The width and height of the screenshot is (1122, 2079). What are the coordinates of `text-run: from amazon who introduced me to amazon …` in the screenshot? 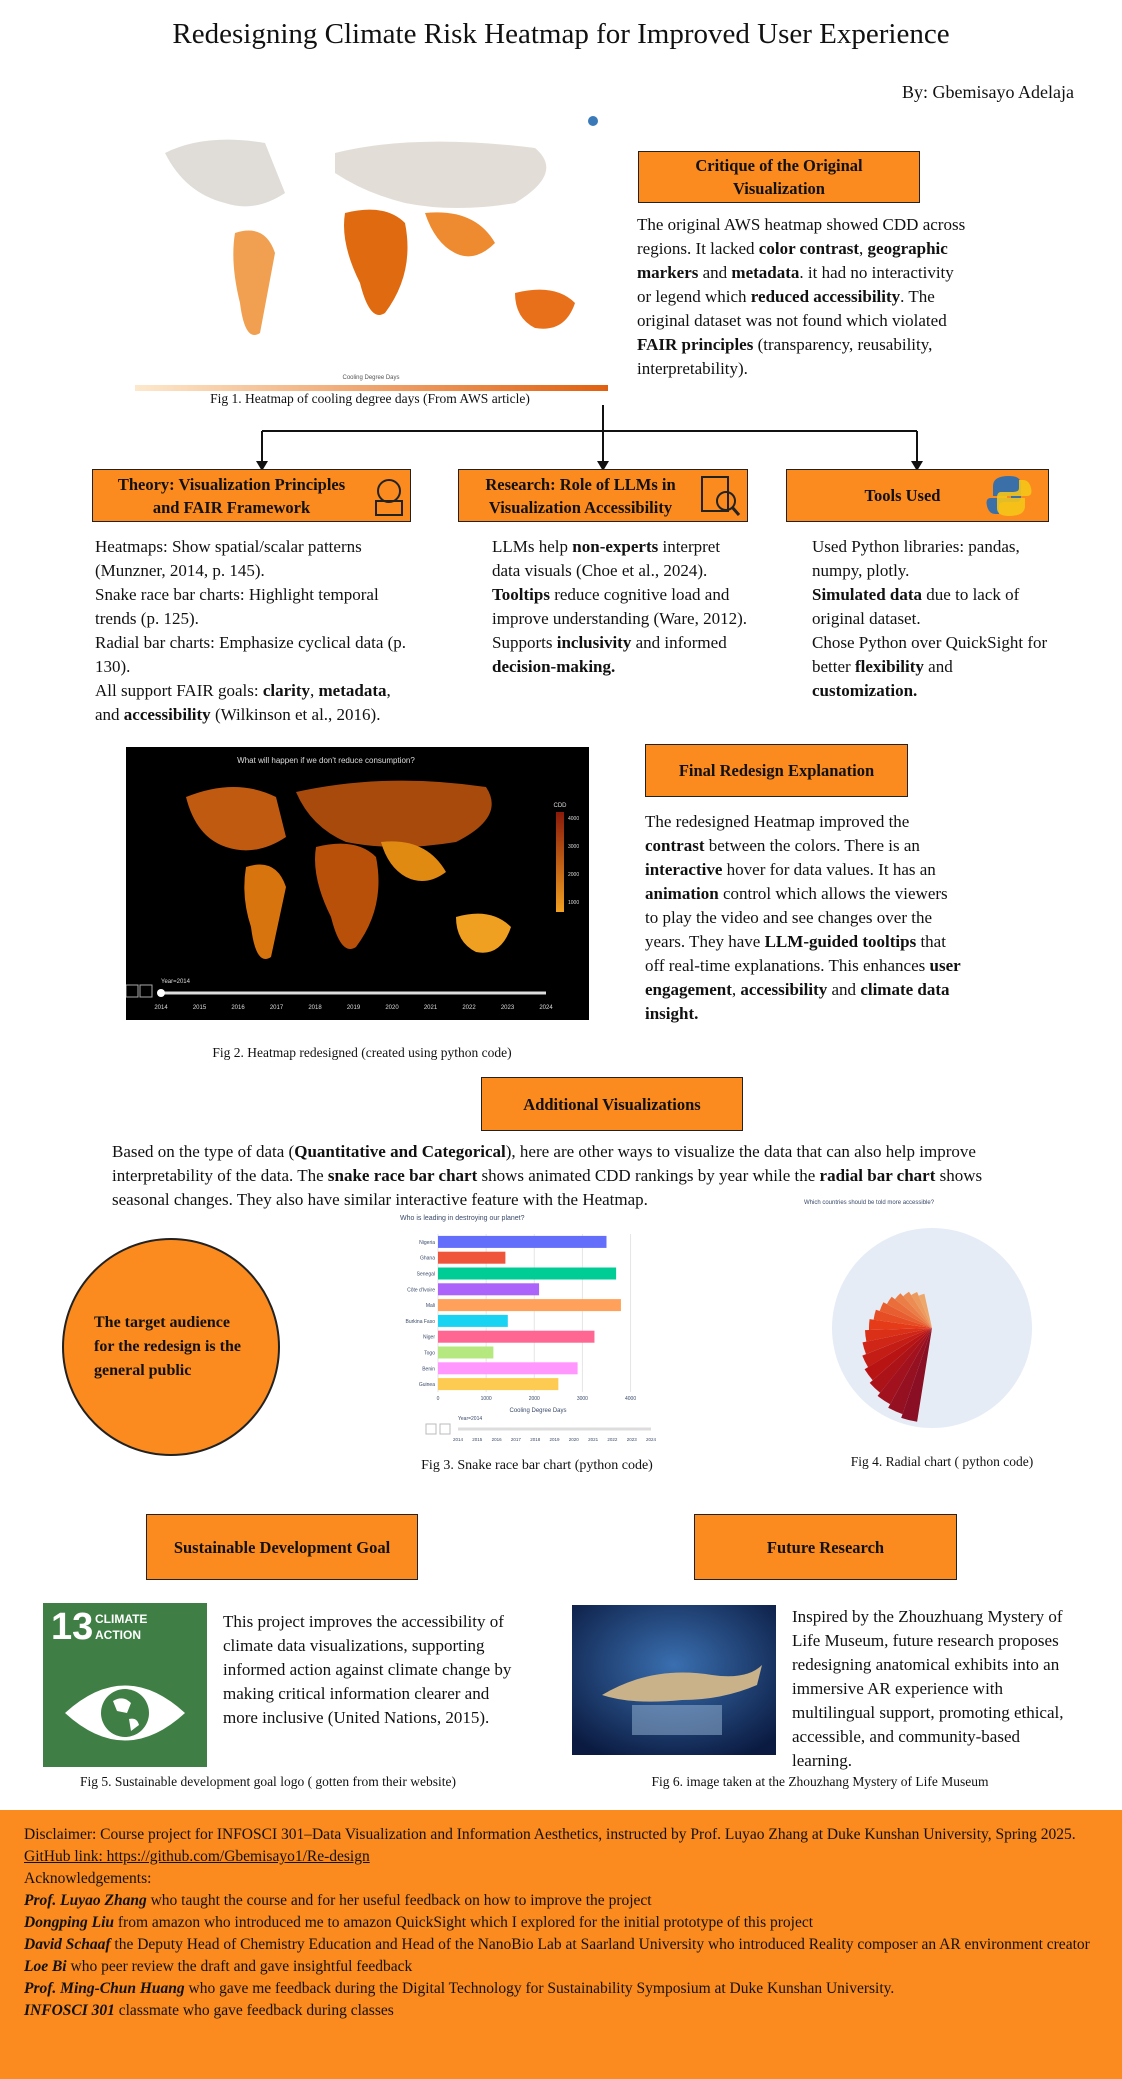 It's located at (464, 1922).